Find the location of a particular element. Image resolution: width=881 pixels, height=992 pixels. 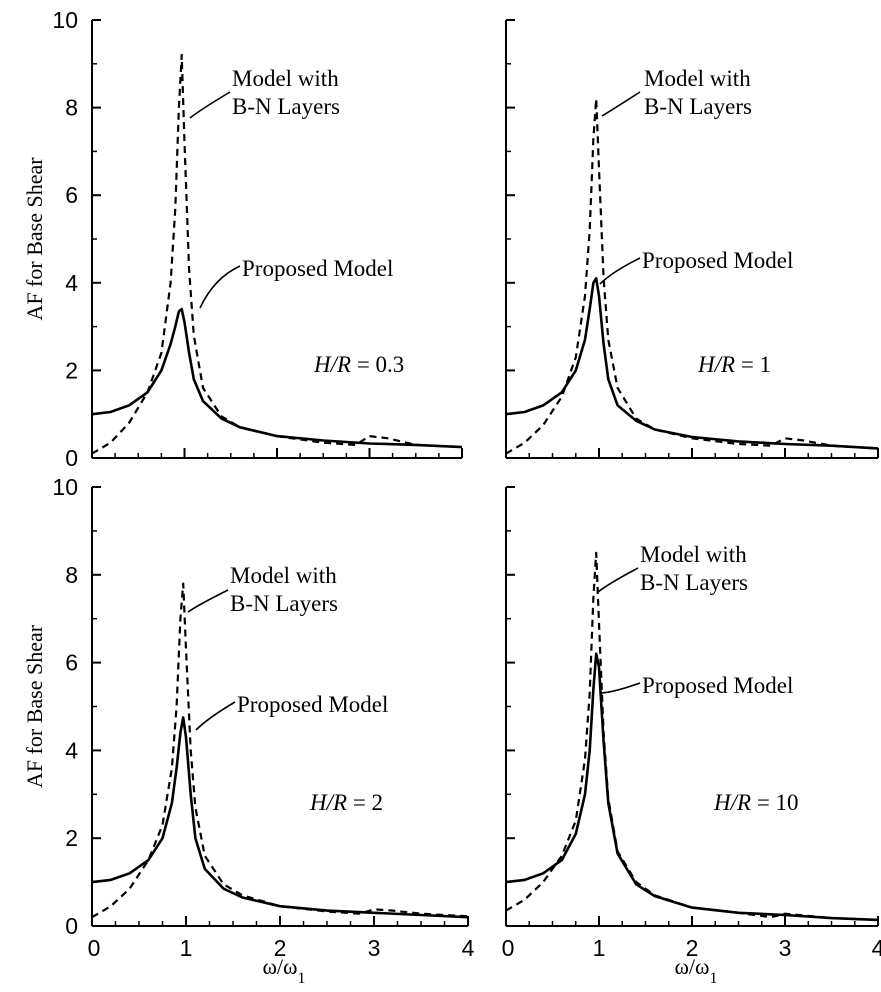

bn-layers-curve is located at coordinates (280, 750).